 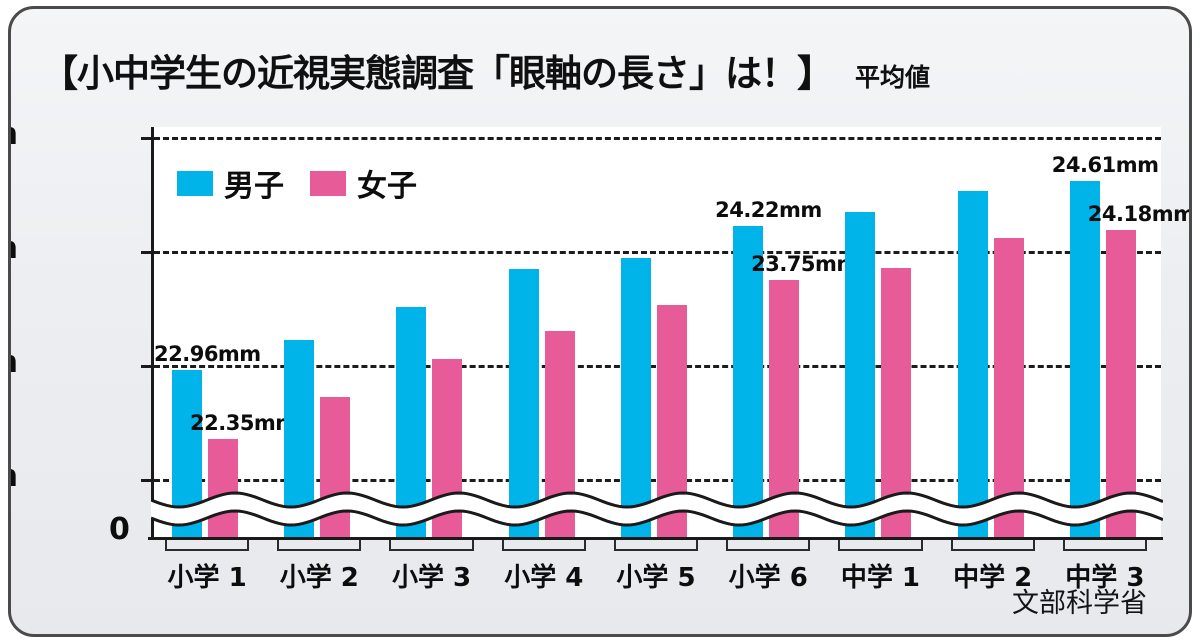 I want to click on legend-item-male: 男子, so click(x=230, y=183).